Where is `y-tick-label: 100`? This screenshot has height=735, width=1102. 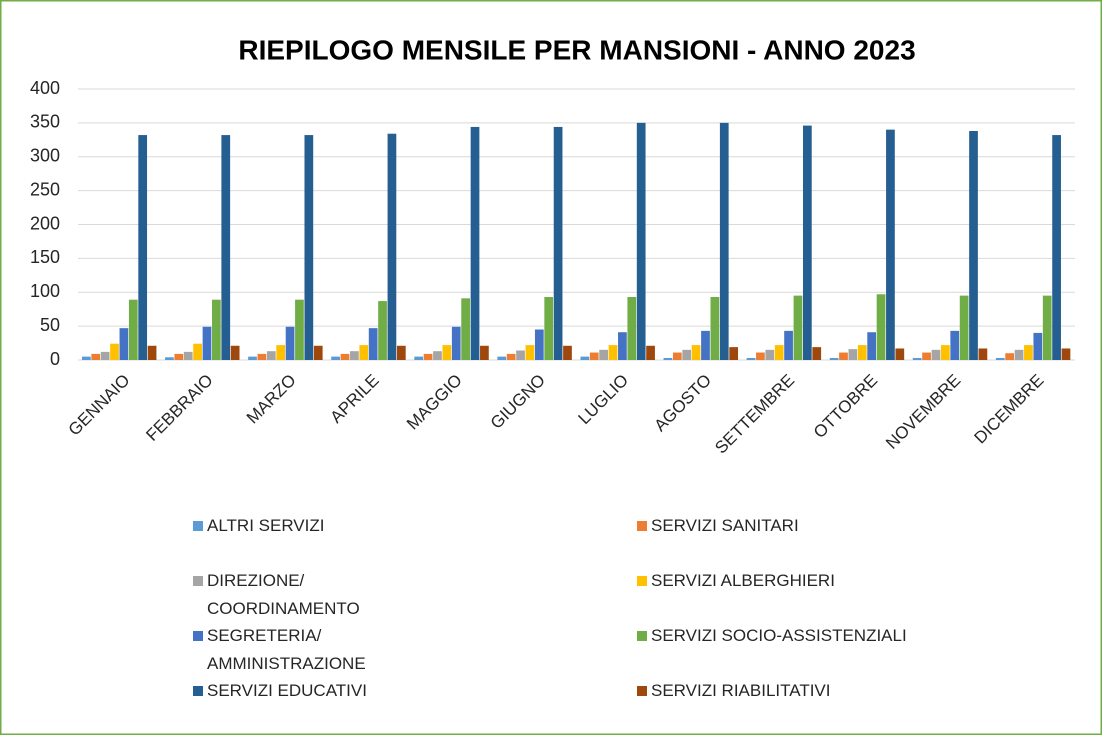 y-tick-label: 100 is located at coordinates (45, 291).